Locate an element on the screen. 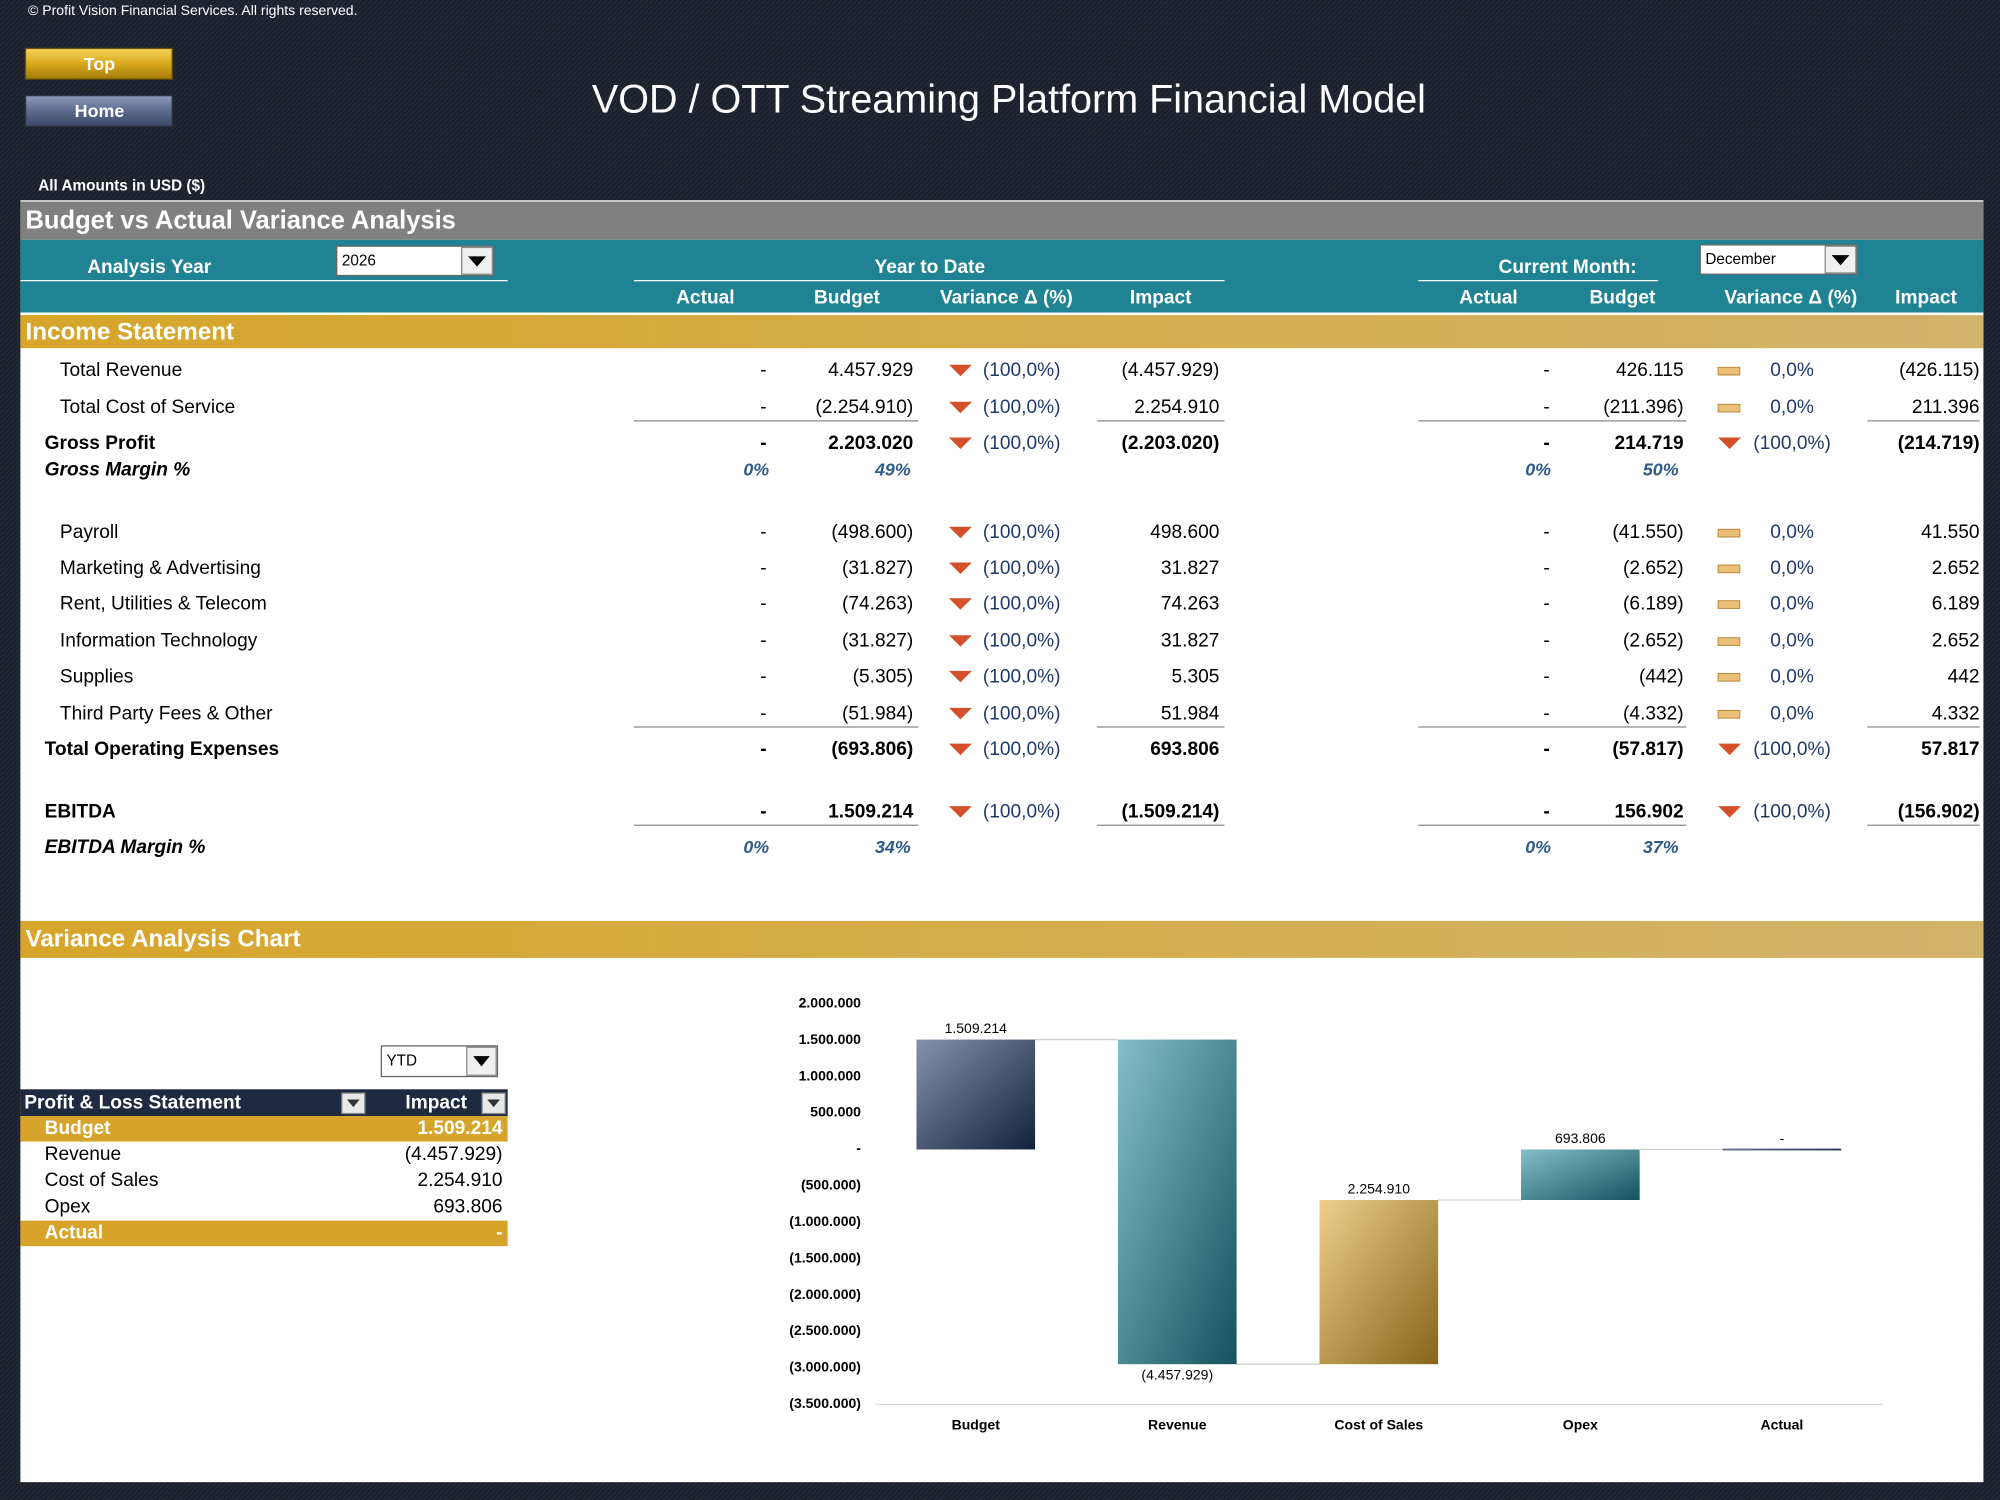 The width and height of the screenshot is (2000, 1500). dropdown-value: December is located at coordinates (1740, 259).